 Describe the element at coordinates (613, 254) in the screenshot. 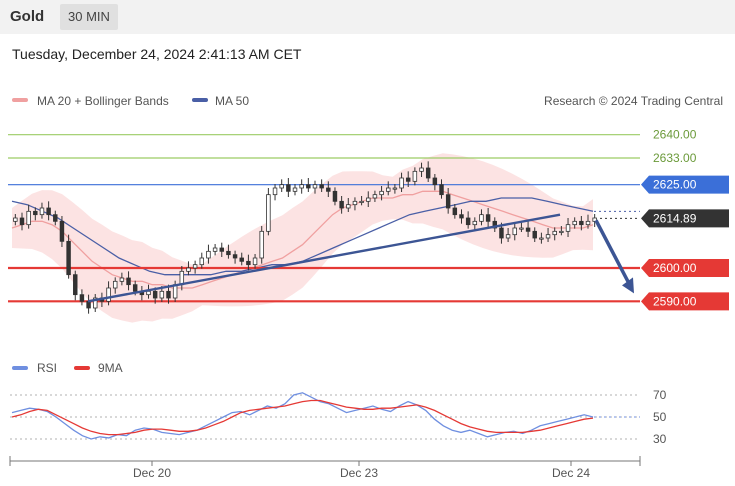

I see `forecast-arrow-shaft` at that location.